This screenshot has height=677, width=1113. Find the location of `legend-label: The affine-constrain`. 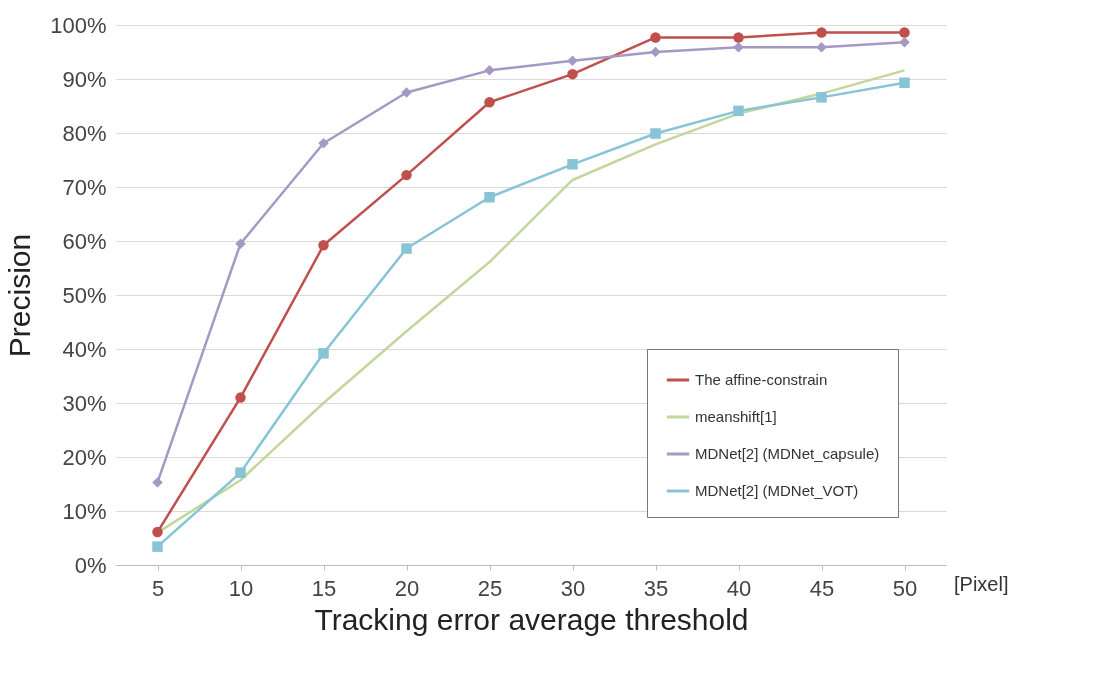

legend-label: The affine-constrain is located at coordinates (761, 379).